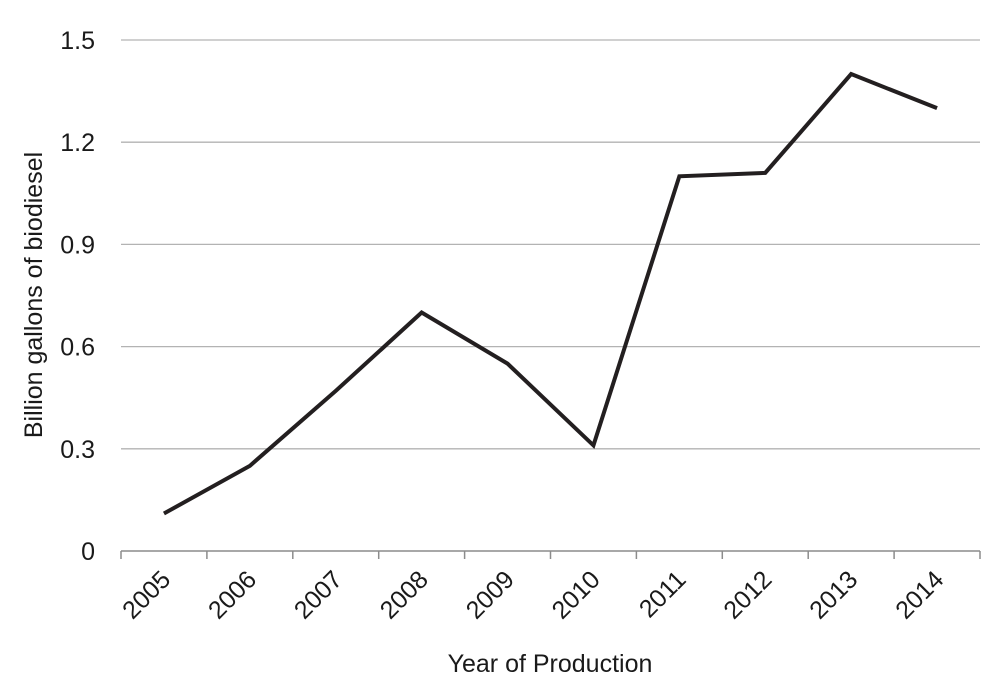 The width and height of the screenshot is (1000, 699). I want to click on y-axis-title: Billion gallons of biodiesel, so click(34, 295).